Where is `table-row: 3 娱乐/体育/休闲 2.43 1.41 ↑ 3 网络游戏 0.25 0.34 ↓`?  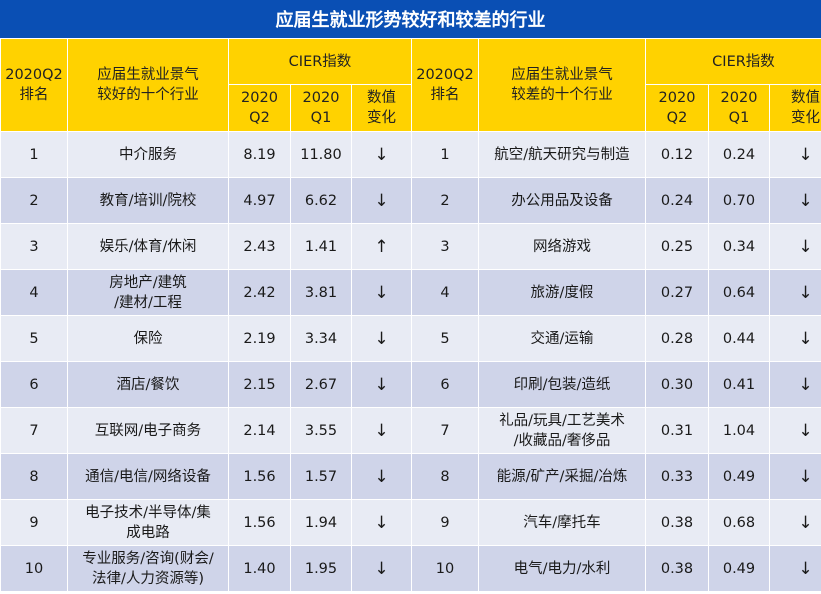
table-row: 3 娱乐/体育/休闲 2.43 1.41 ↑ 3 网络游戏 0.25 0.34 ↓ is located at coordinates (410, 246).